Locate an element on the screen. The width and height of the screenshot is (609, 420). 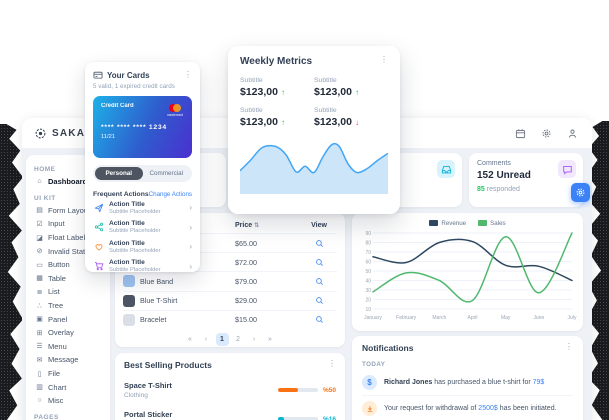
product-info: Portal StickerAccessories is located at coordinates (148, 415).